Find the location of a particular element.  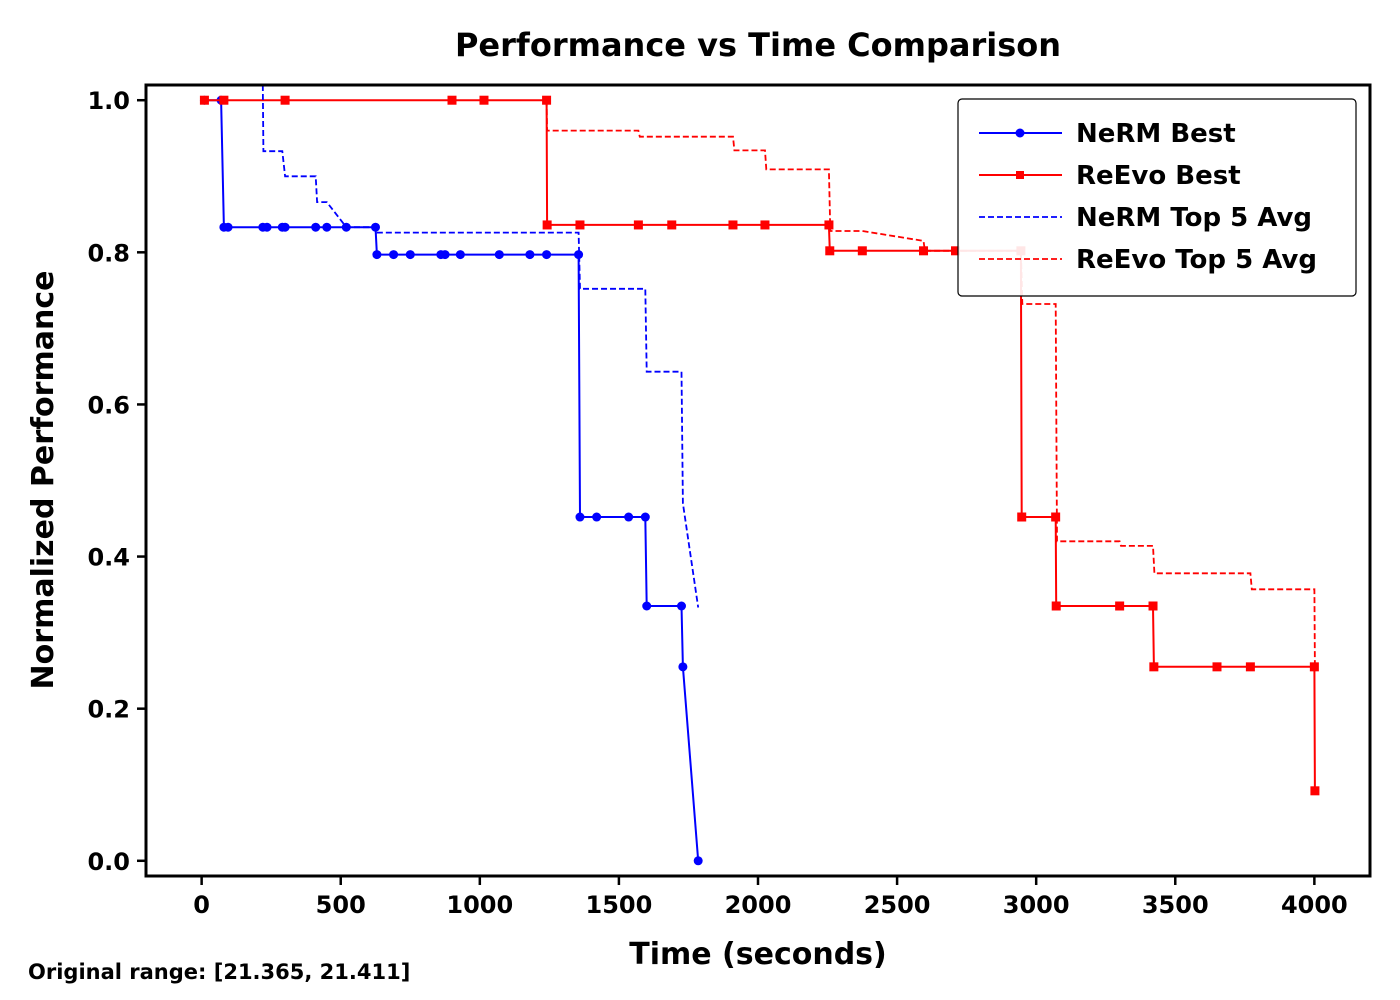

legend-marker-reevo-best is located at coordinates (1020, 175).